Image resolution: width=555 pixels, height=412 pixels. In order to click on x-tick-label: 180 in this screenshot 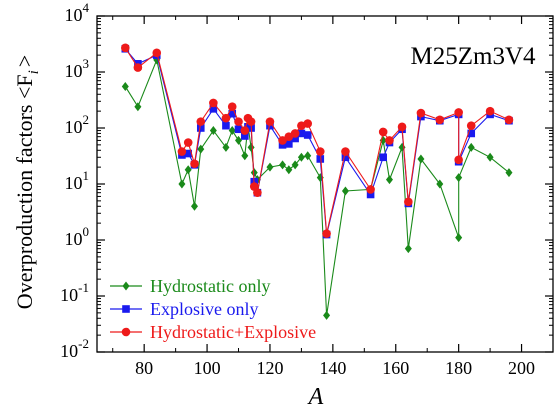, I will do `click(458, 368)`.